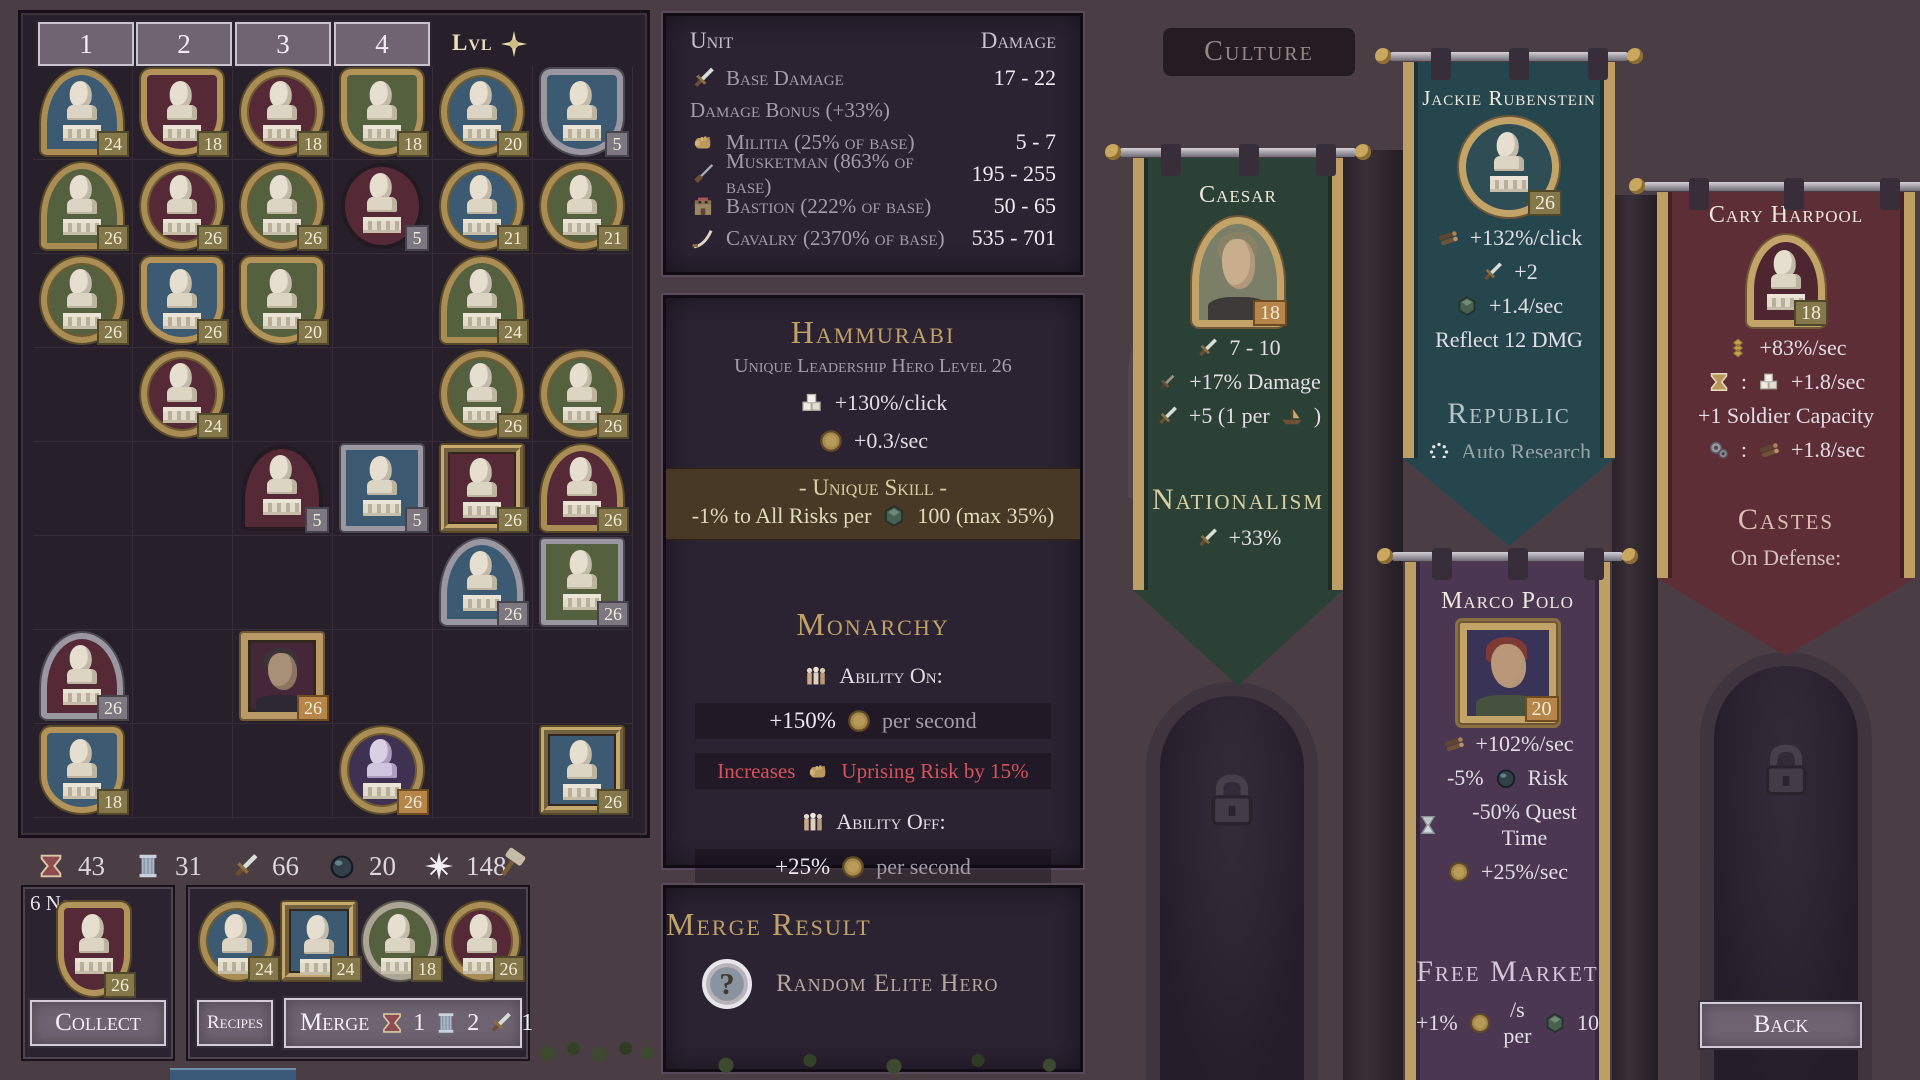 This screenshot has height=1080, width=1920. Describe the element at coordinates (382, 44) in the screenshot. I see `grid-column-header-4: 4` at that location.